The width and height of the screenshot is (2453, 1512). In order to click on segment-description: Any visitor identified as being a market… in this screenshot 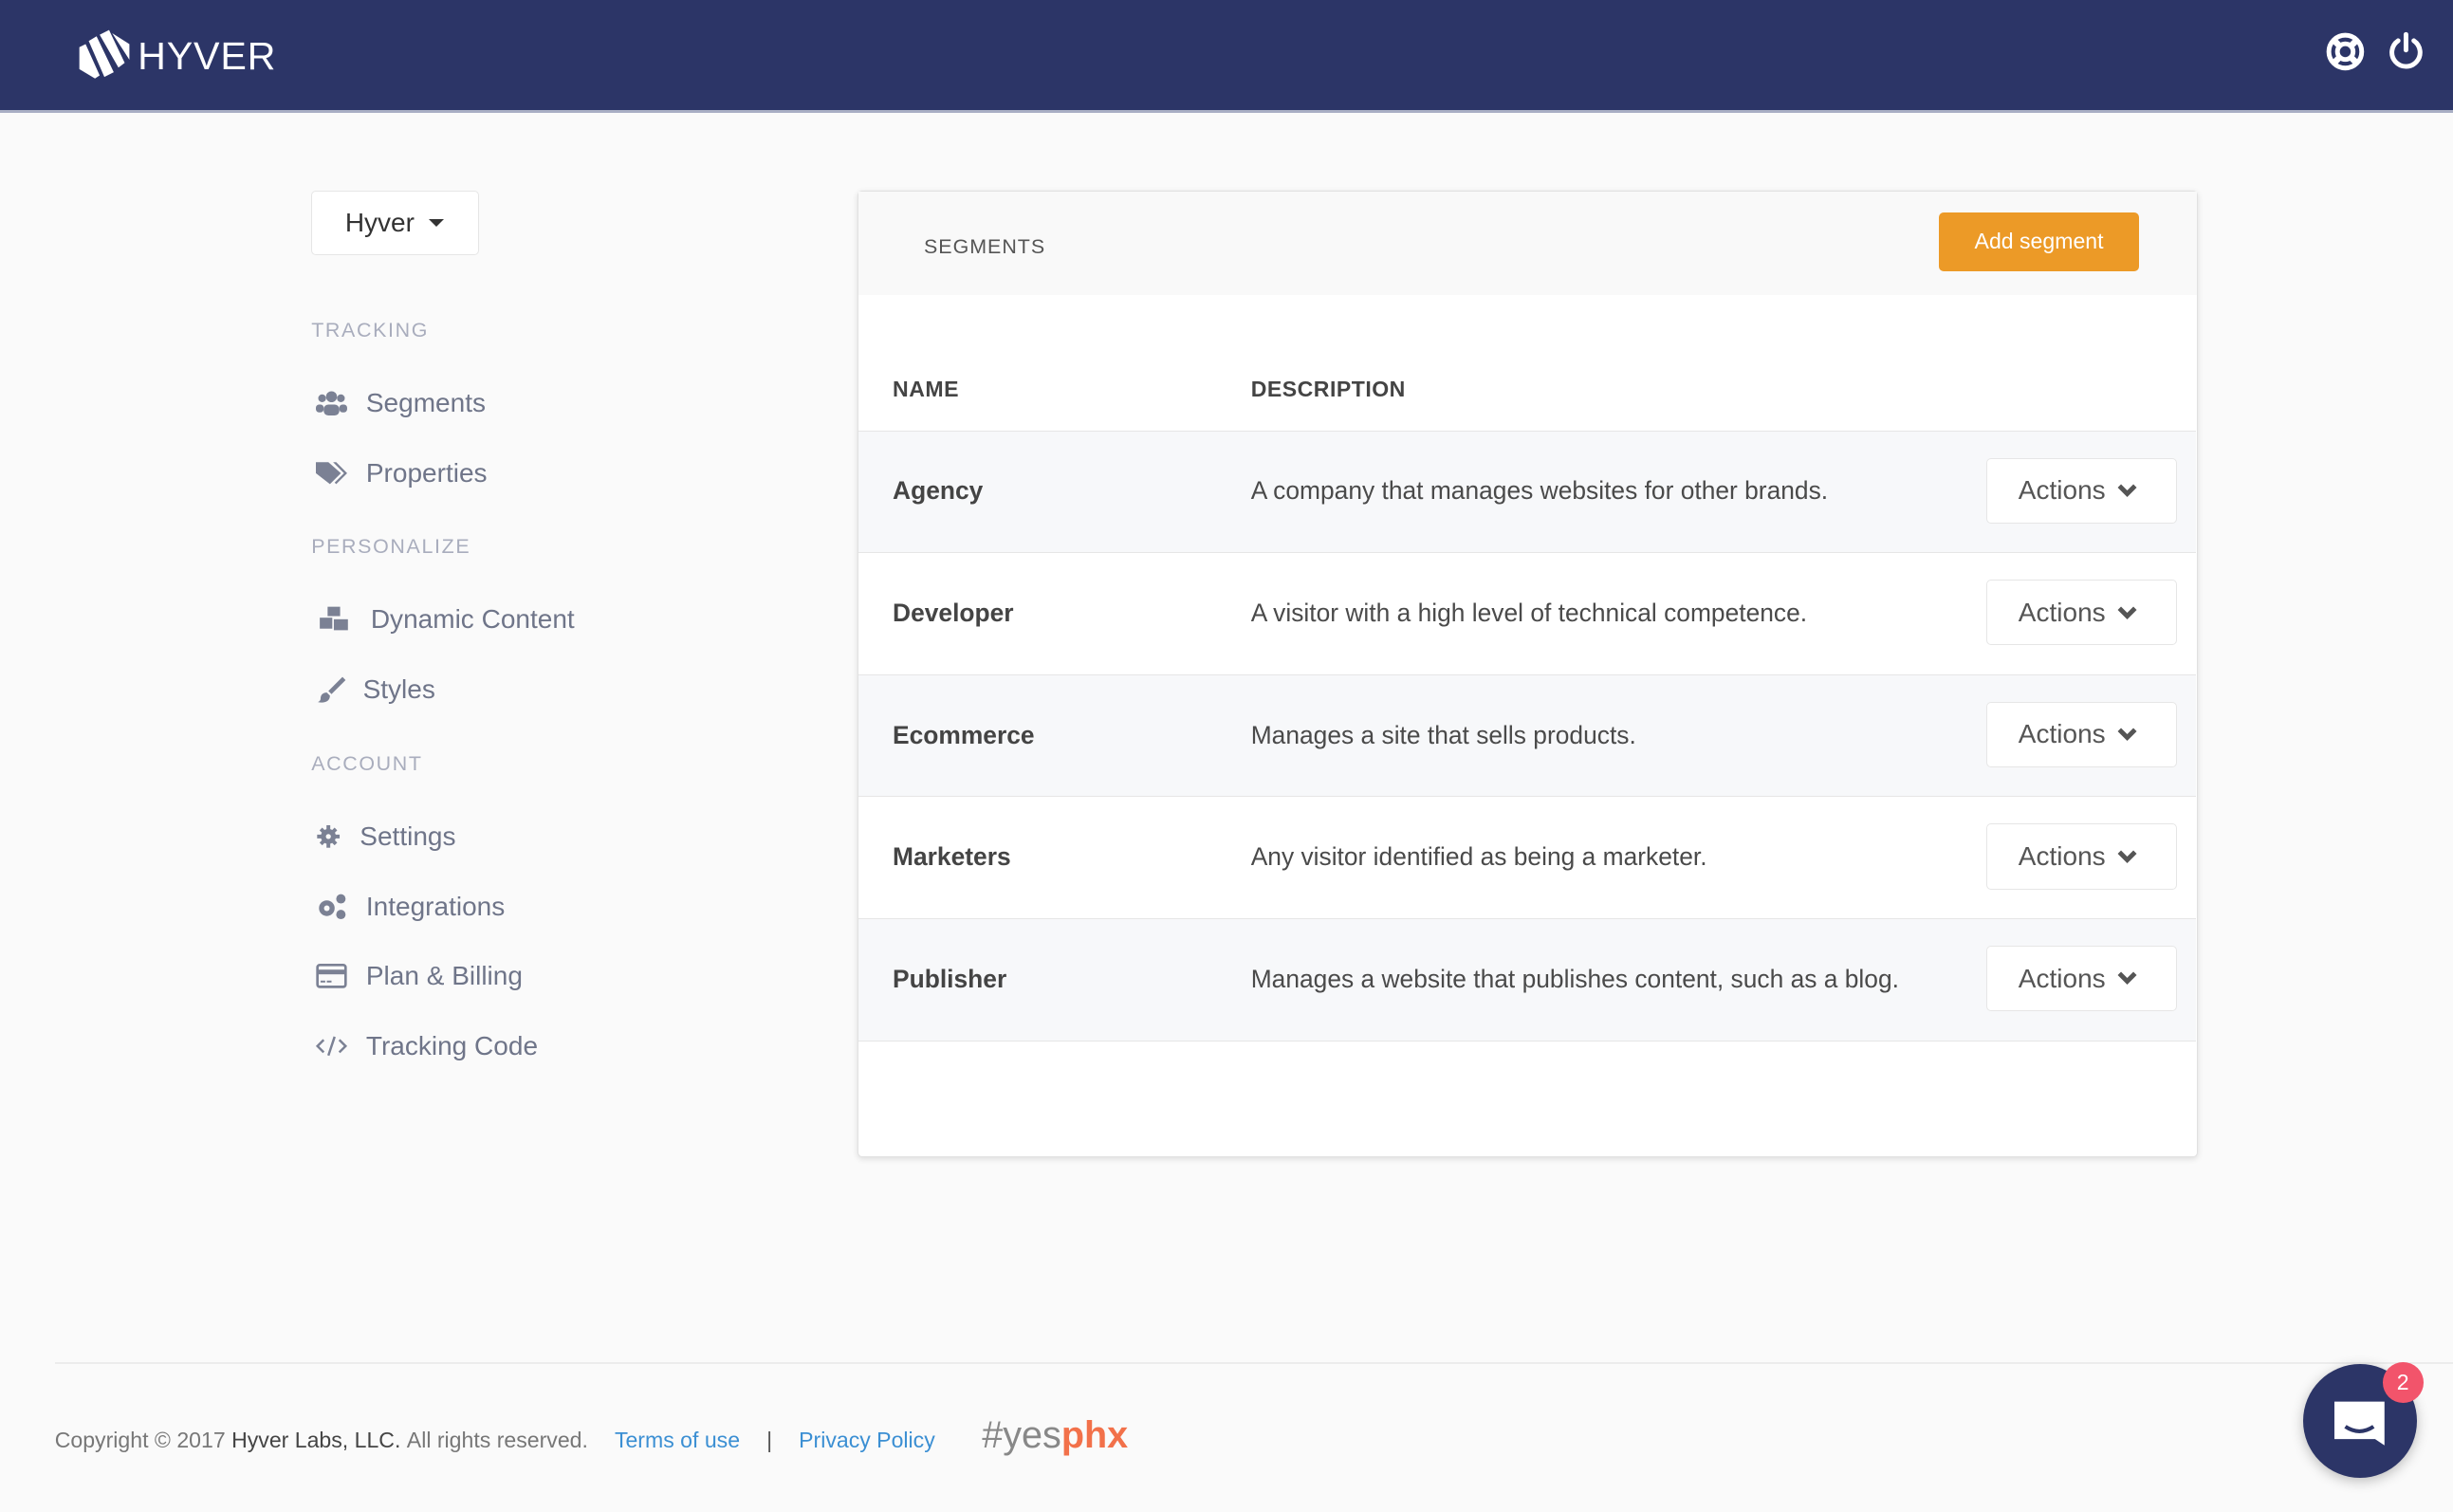, I will do `click(1478, 857)`.